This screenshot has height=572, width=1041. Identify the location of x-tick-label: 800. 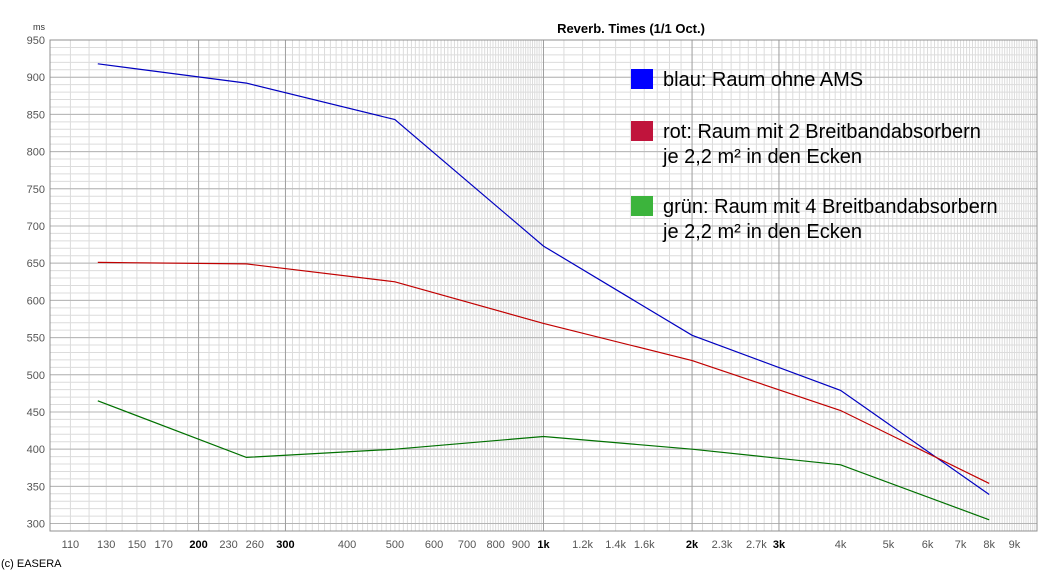
(495, 545).